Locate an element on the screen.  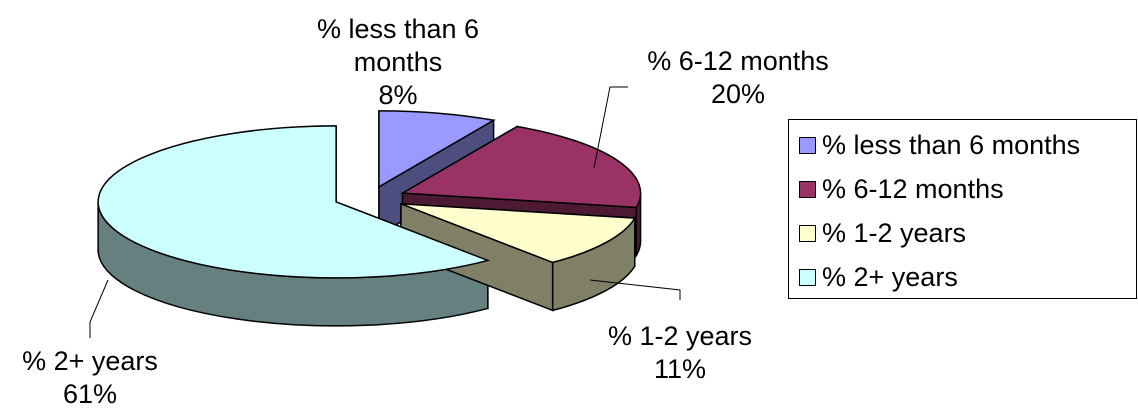
data-label: months is located at coordinates (398, 62).